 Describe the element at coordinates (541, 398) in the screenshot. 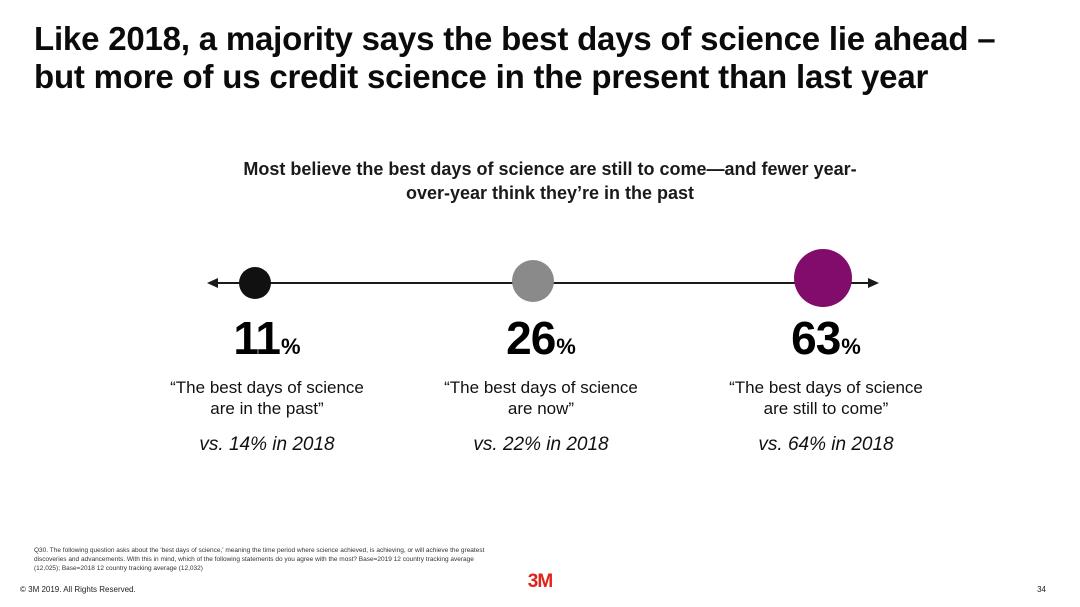

I see `stat-now-quote: “The best days of science are now”` at that location.